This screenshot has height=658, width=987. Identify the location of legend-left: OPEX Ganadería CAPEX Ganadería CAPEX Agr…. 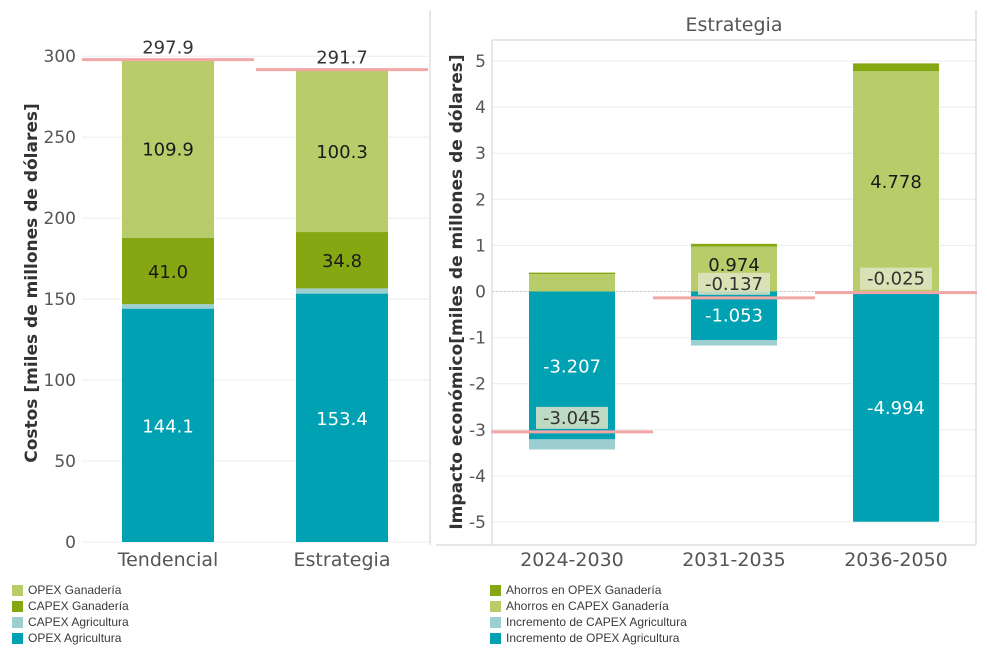
(70, 614).